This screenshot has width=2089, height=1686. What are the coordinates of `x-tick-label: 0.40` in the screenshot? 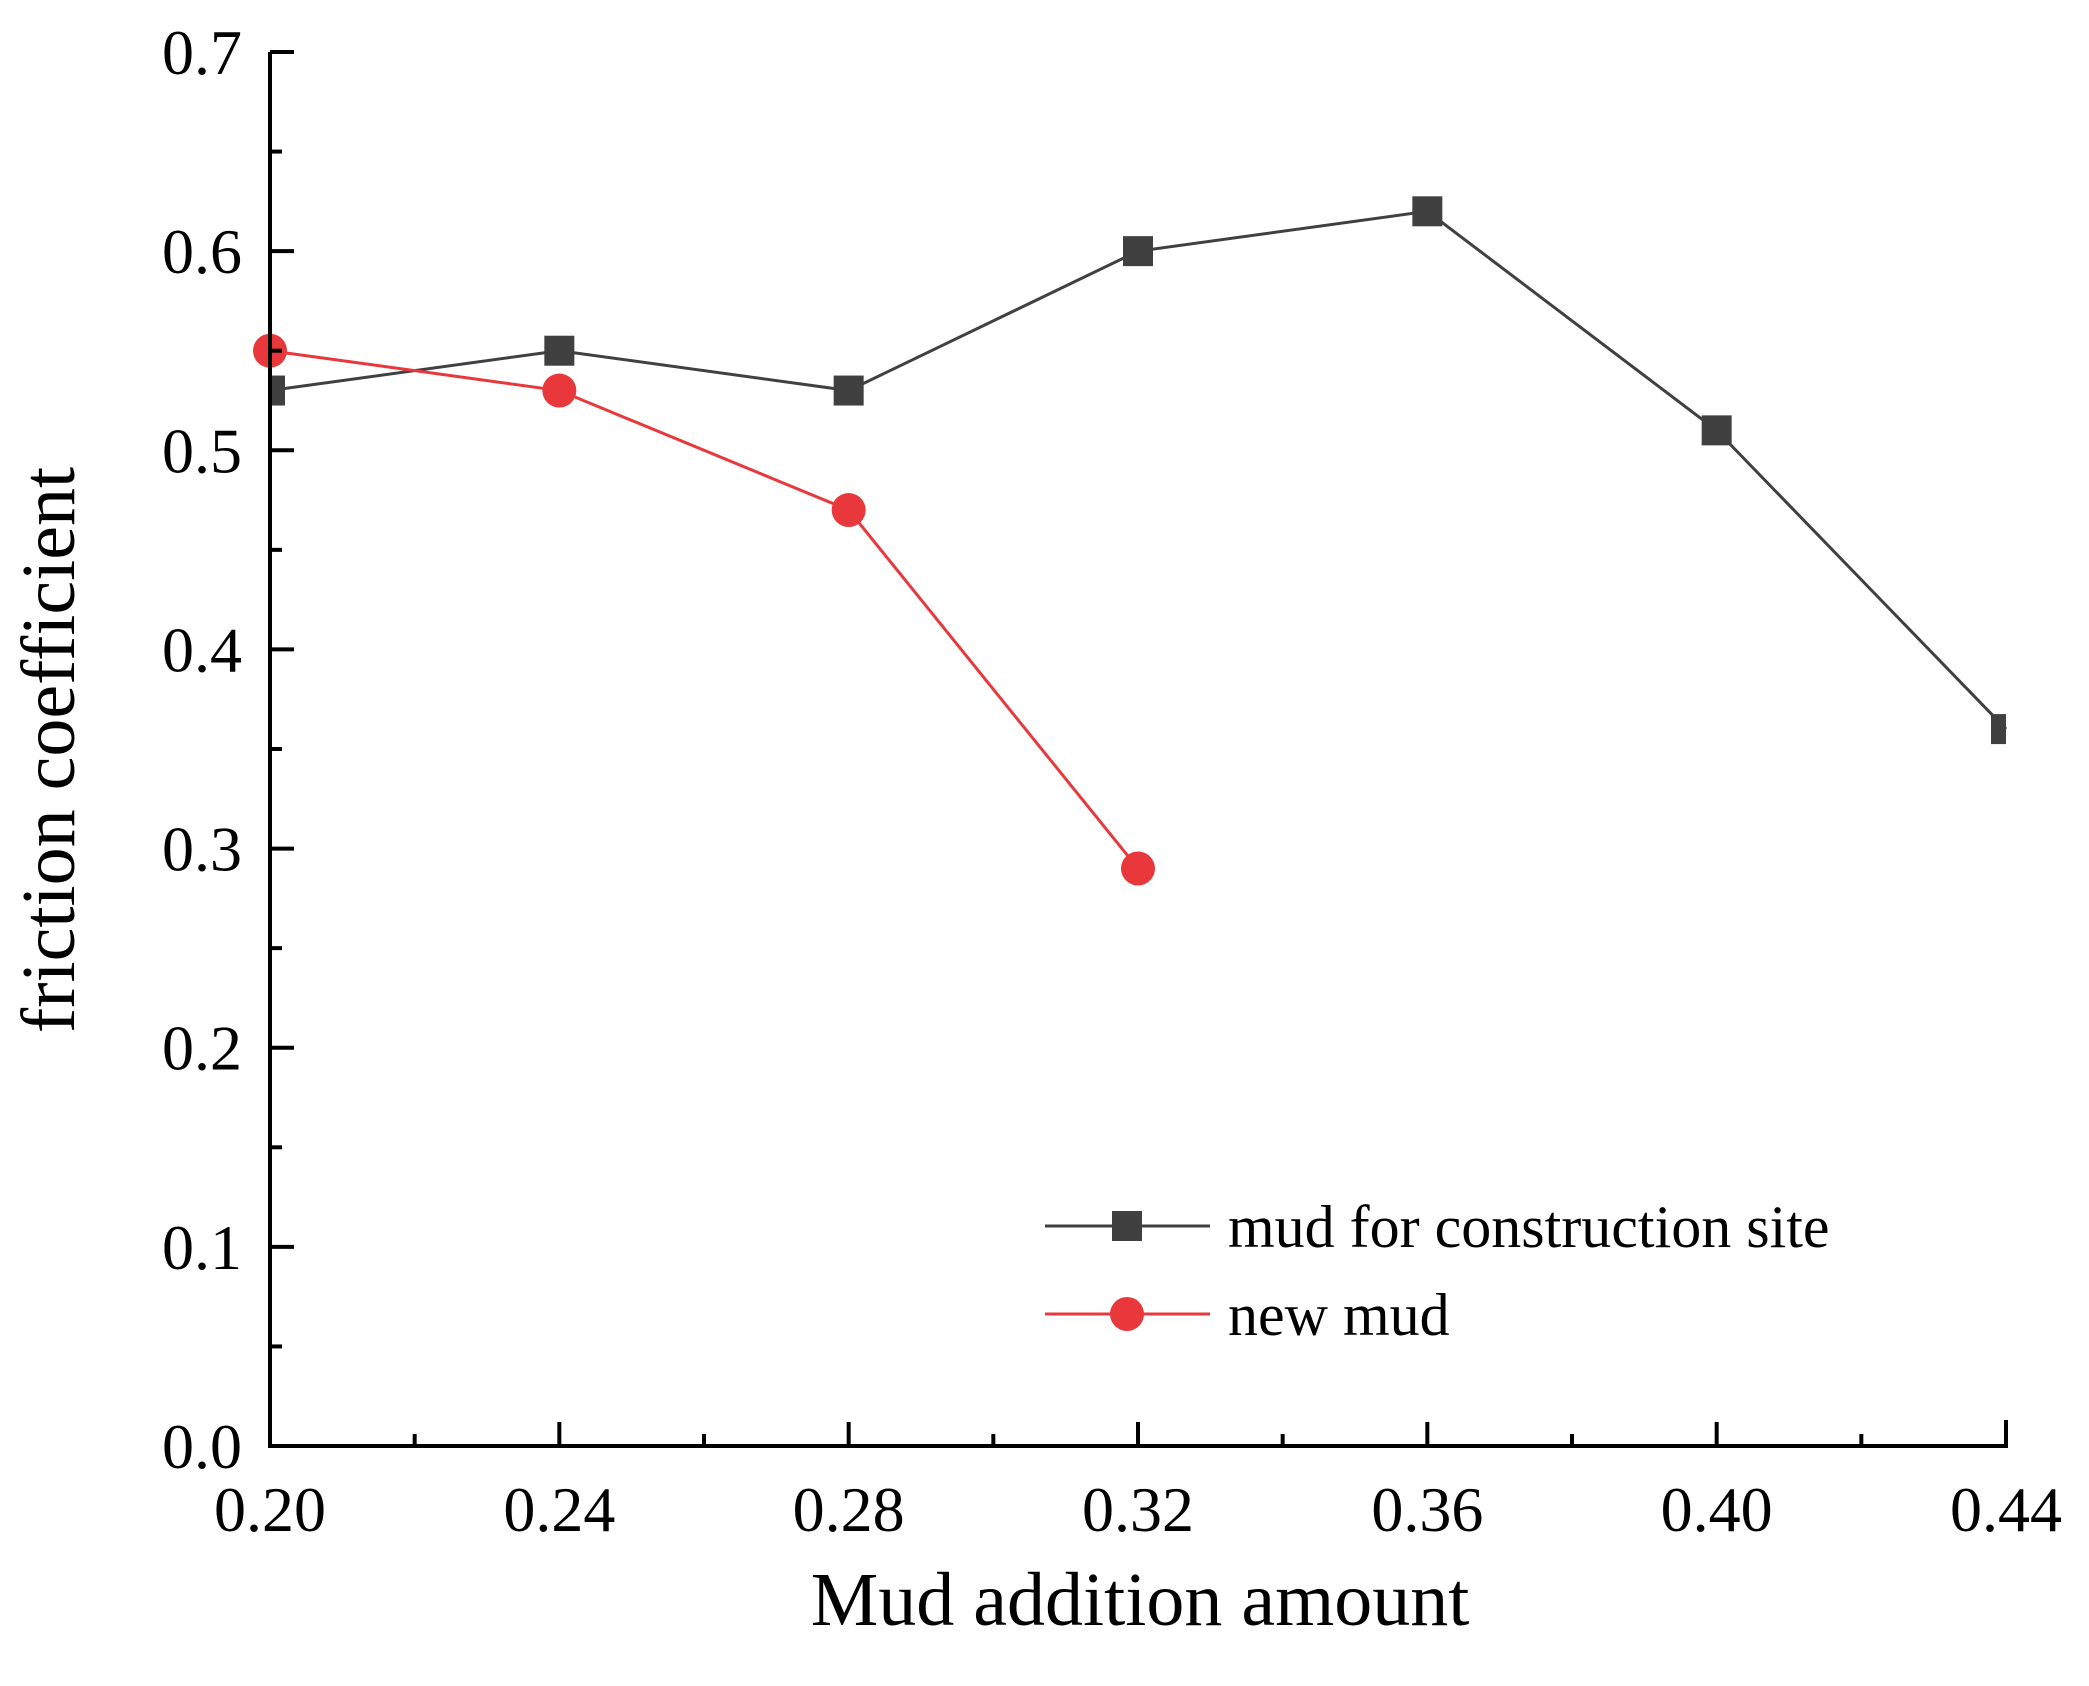 It's located at (1717, 1509).